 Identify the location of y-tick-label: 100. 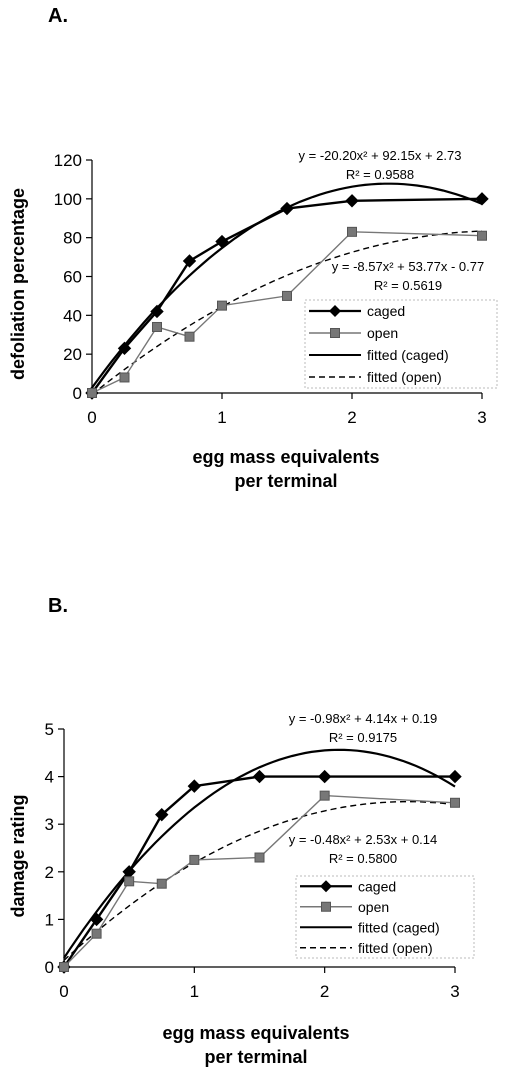
(68, 199).